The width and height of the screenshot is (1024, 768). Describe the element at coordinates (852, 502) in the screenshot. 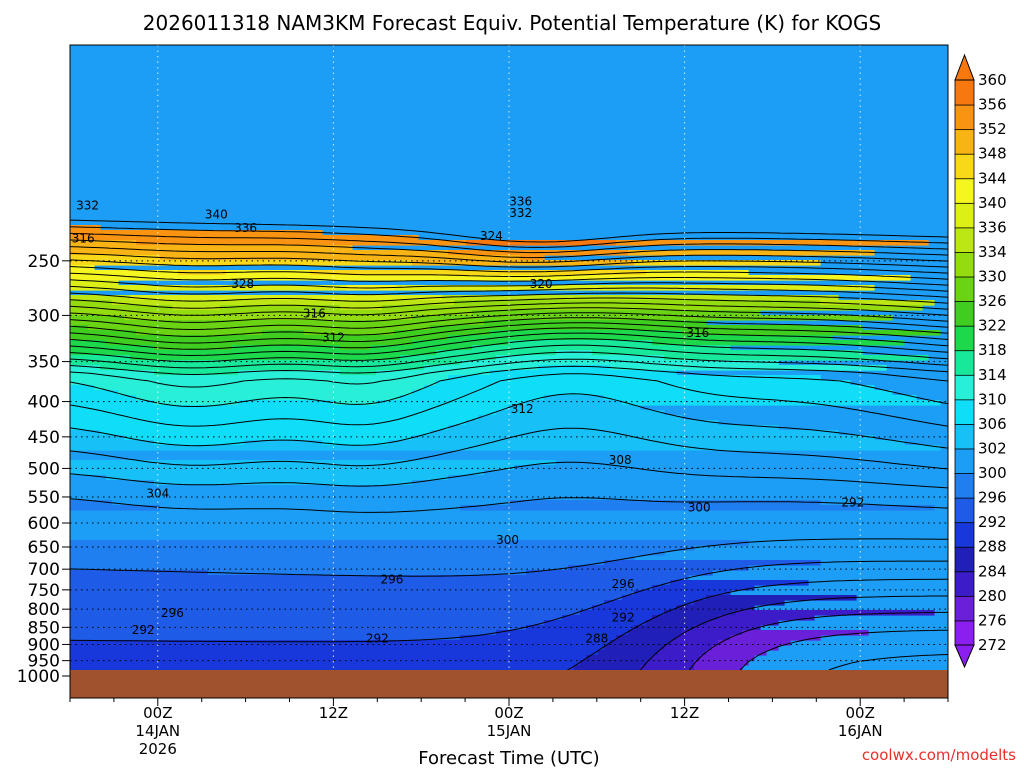

I see `contour-label-16: 292` at that location.